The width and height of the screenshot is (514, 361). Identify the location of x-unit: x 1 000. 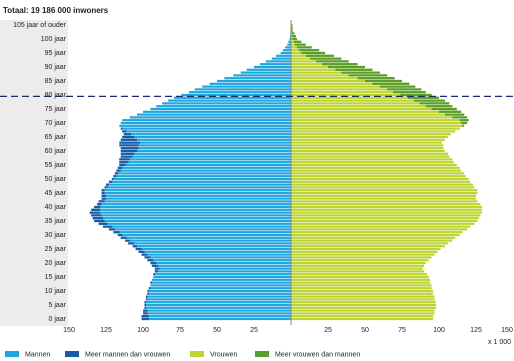
(499, 342).